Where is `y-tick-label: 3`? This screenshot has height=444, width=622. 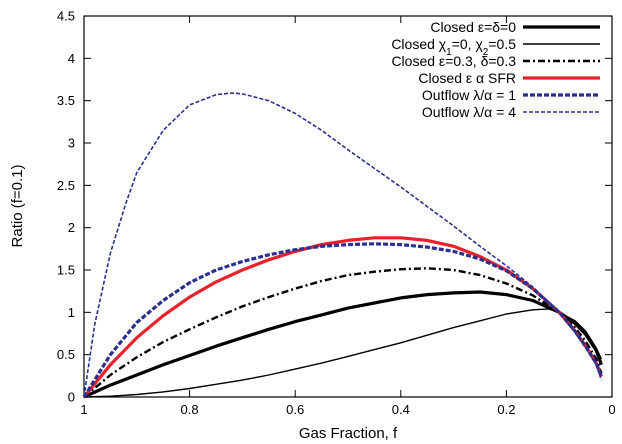 y-tick-label: 3 is located at coordinates (71, 143).